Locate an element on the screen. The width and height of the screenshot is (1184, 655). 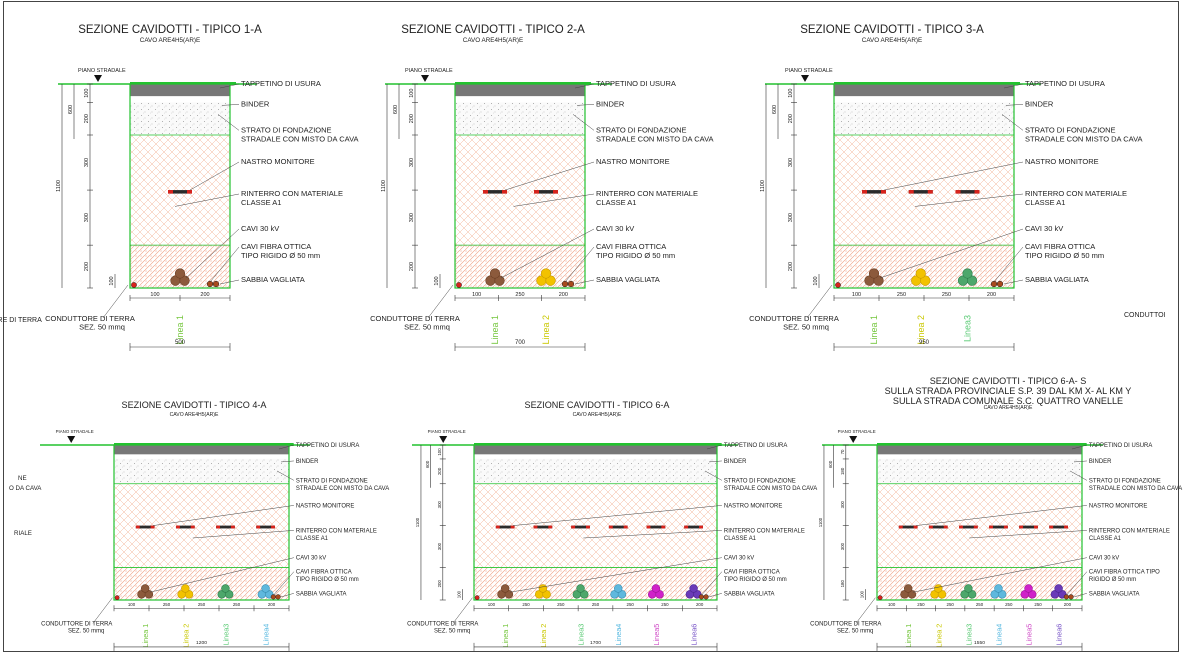
callout-label: SABBIA VAGLIATA is located at coordinates (273, 279).